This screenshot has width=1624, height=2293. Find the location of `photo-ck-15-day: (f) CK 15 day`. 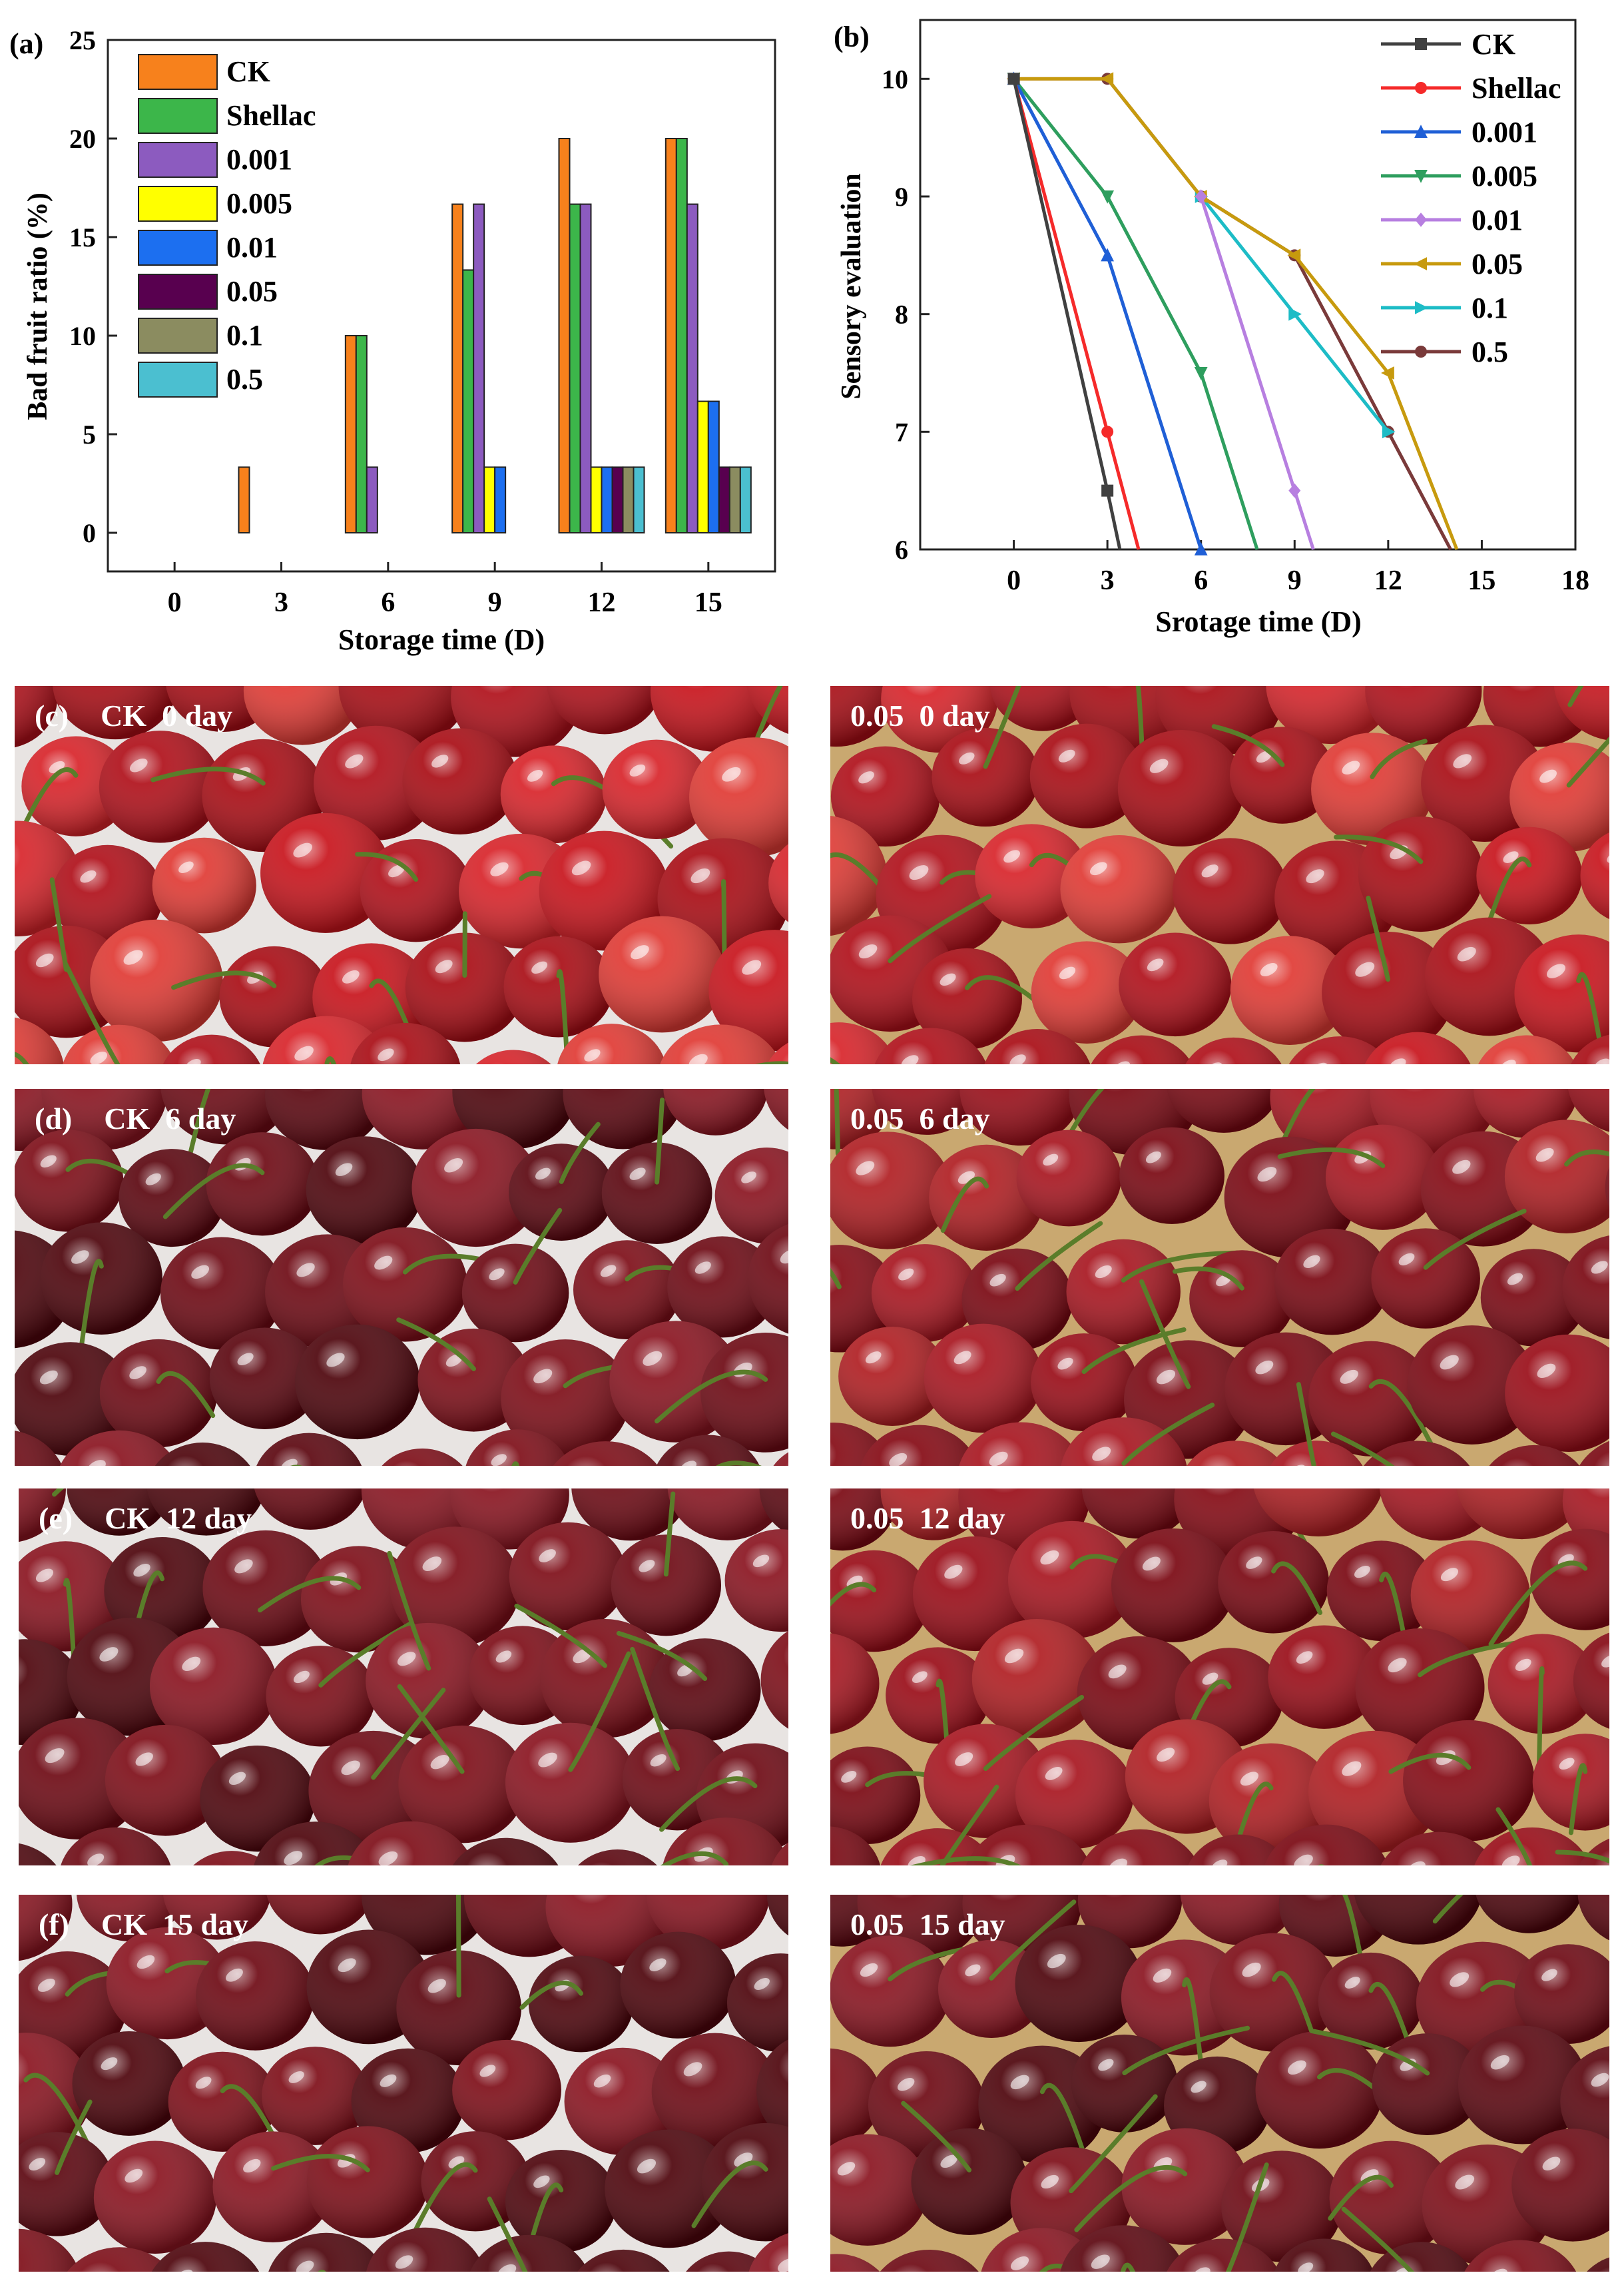

photo-ck-15-day: (f) CK 15 day is located at coordinates (403, 2083).